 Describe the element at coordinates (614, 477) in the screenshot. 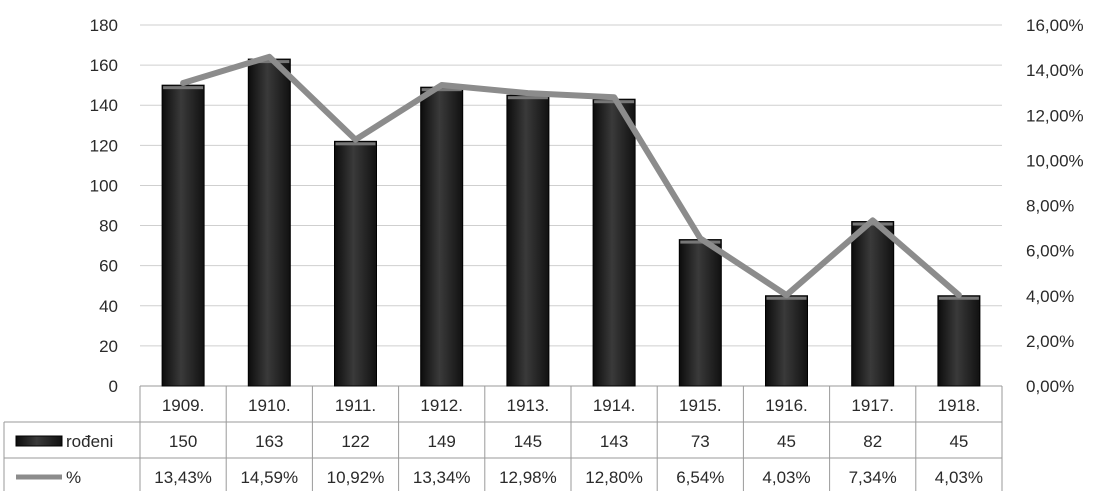

I see `data-label: 12,80%` at that location.